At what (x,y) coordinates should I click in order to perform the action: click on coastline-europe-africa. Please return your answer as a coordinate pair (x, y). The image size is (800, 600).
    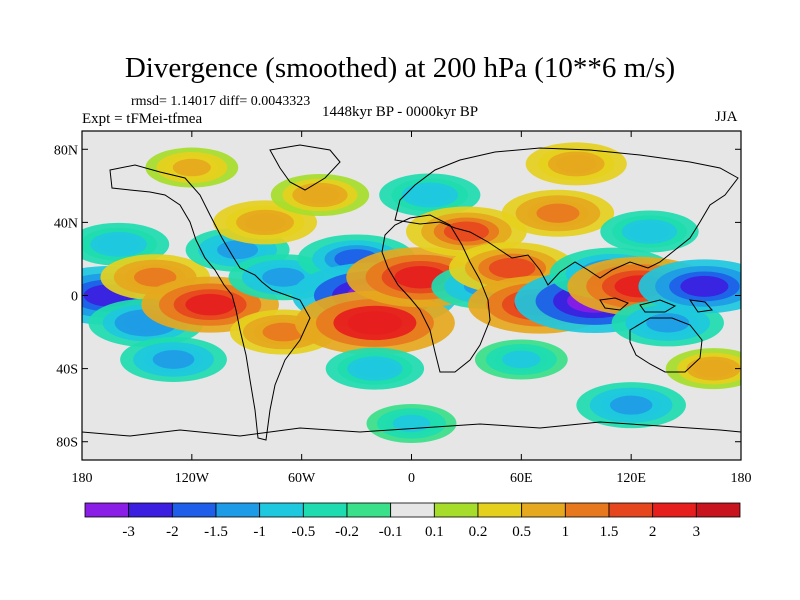
    Looking at the image, I should click on (436, 293).